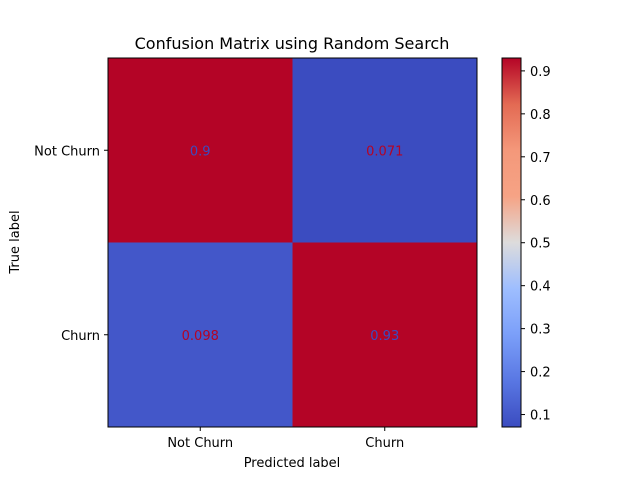  I want to click on x-tick-label: Not Churn, so click(200, 443).